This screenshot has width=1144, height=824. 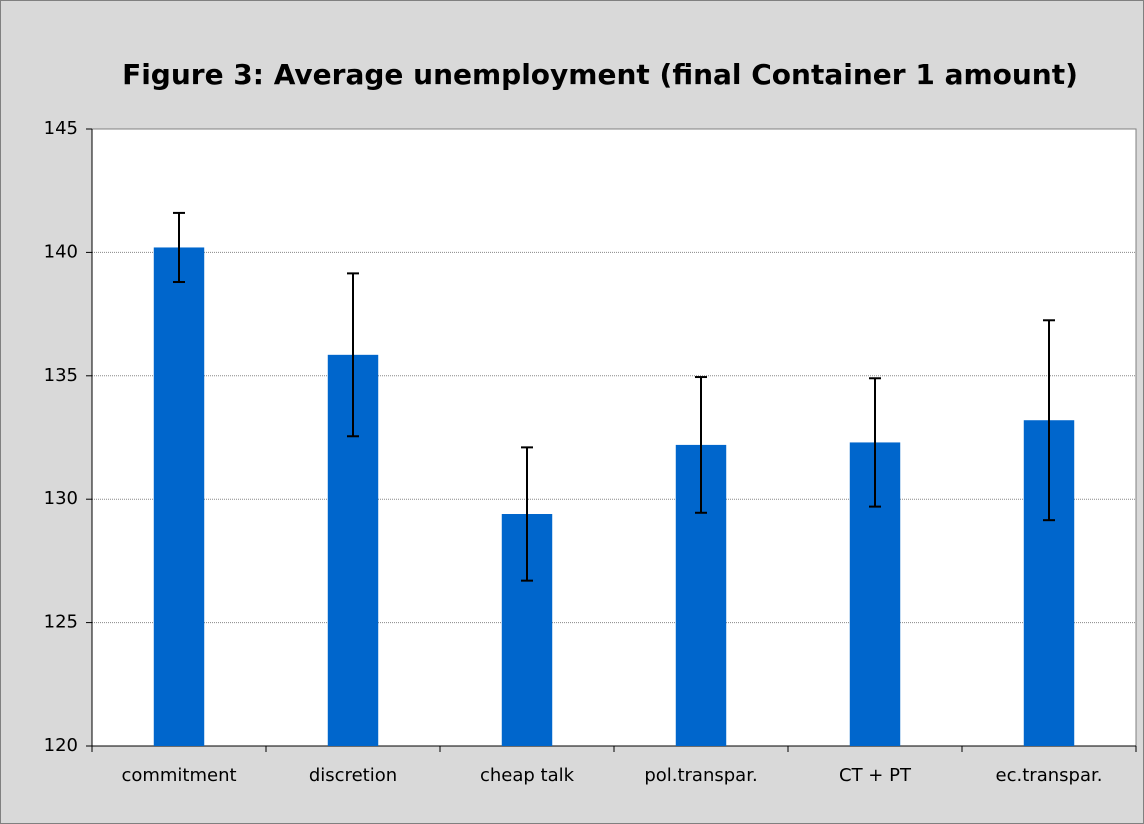 I want to click on y-tick-label: 145, so click(x=61, y=128).